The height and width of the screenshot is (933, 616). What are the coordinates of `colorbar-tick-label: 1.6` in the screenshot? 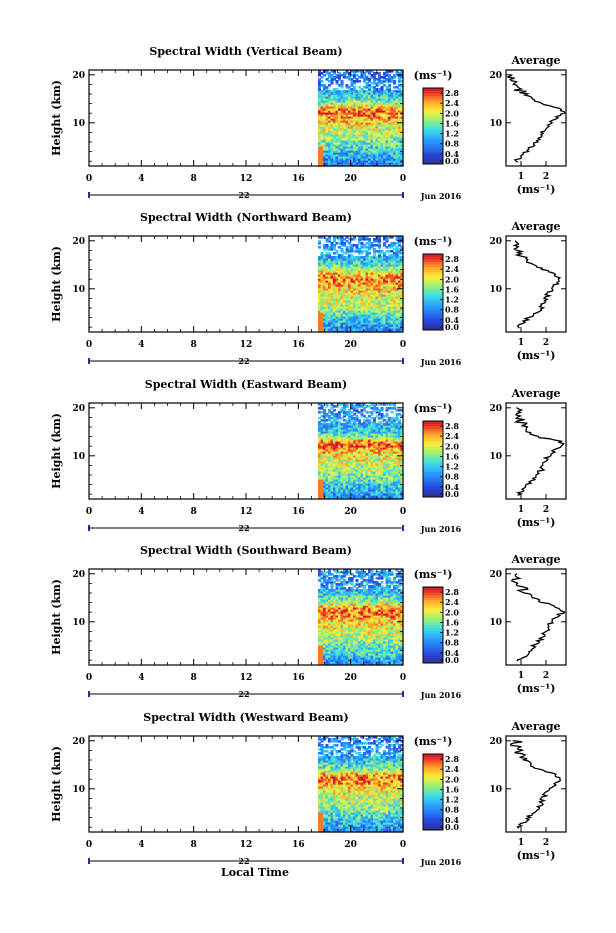 It's located at (452, 123).